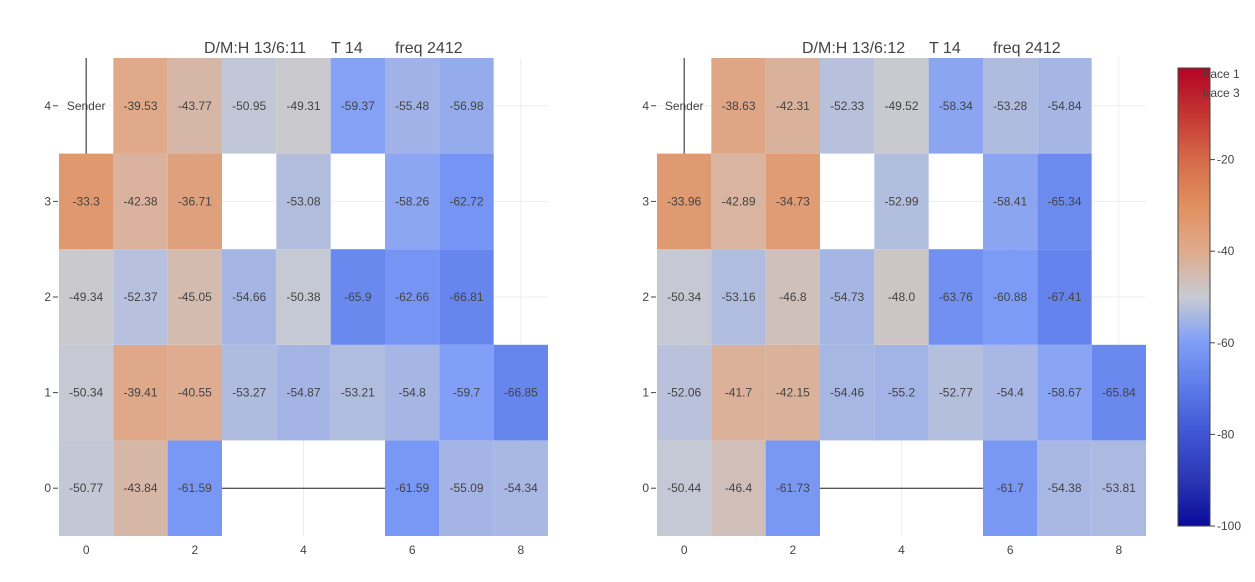 The image size is (1255, 582). I want to click on cell-value-label: -54.4, so click(1010, 393).